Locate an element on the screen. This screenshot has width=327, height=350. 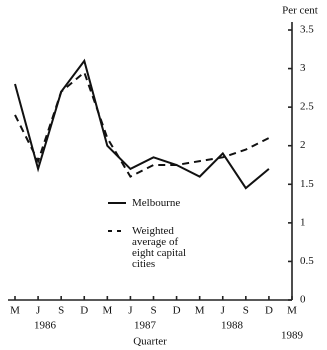
y-tick-label: 2 is located at coordinates (303, 145).